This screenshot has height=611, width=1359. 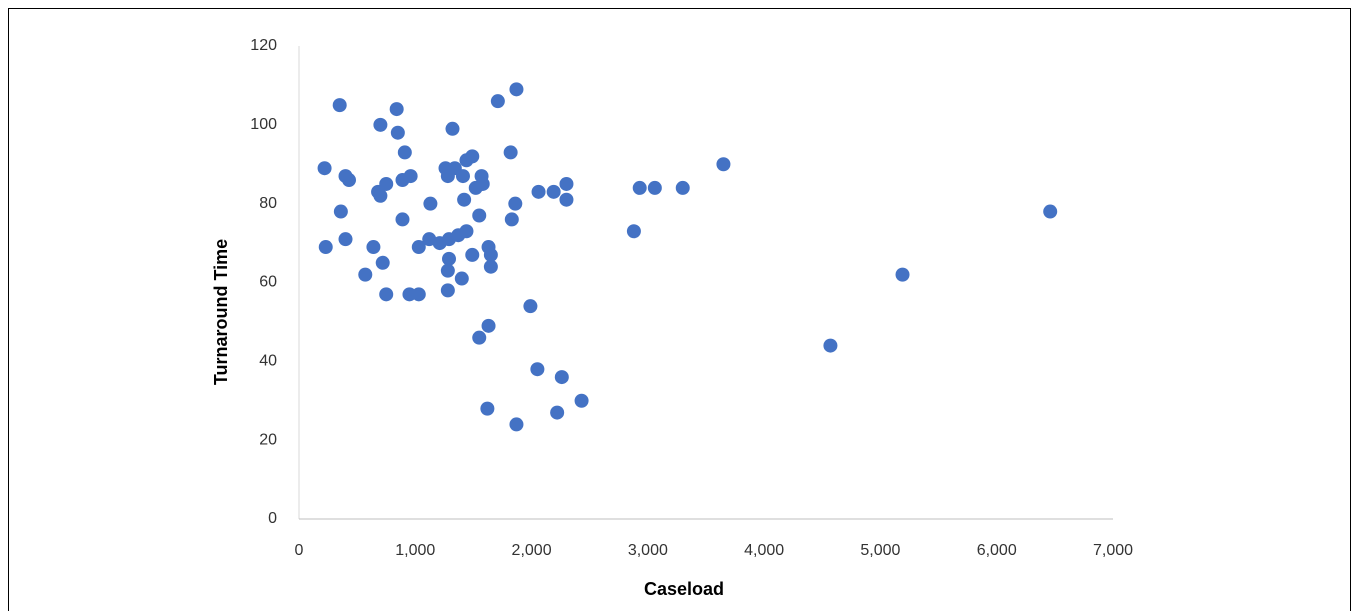 I want to click on x-tick-label: 0, so click(x=299, y=550).